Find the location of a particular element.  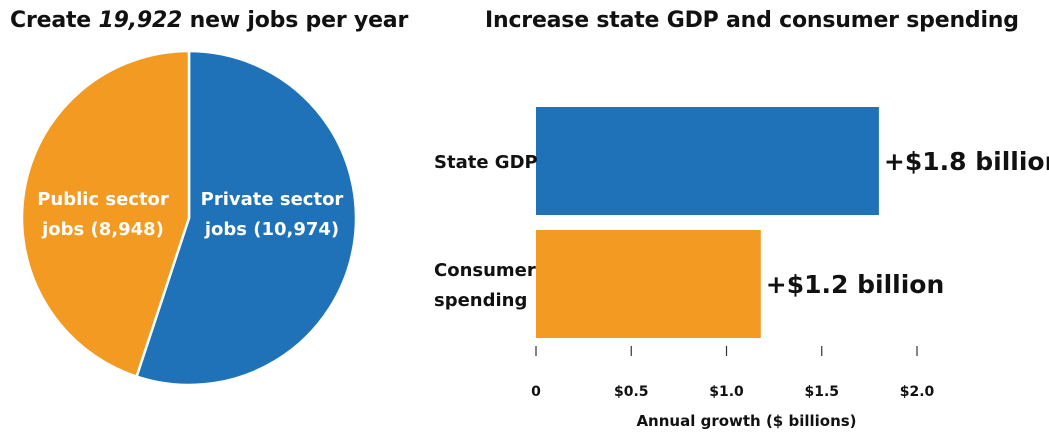

pie-slice-label: Public sector is located at coordinates (103, 199).